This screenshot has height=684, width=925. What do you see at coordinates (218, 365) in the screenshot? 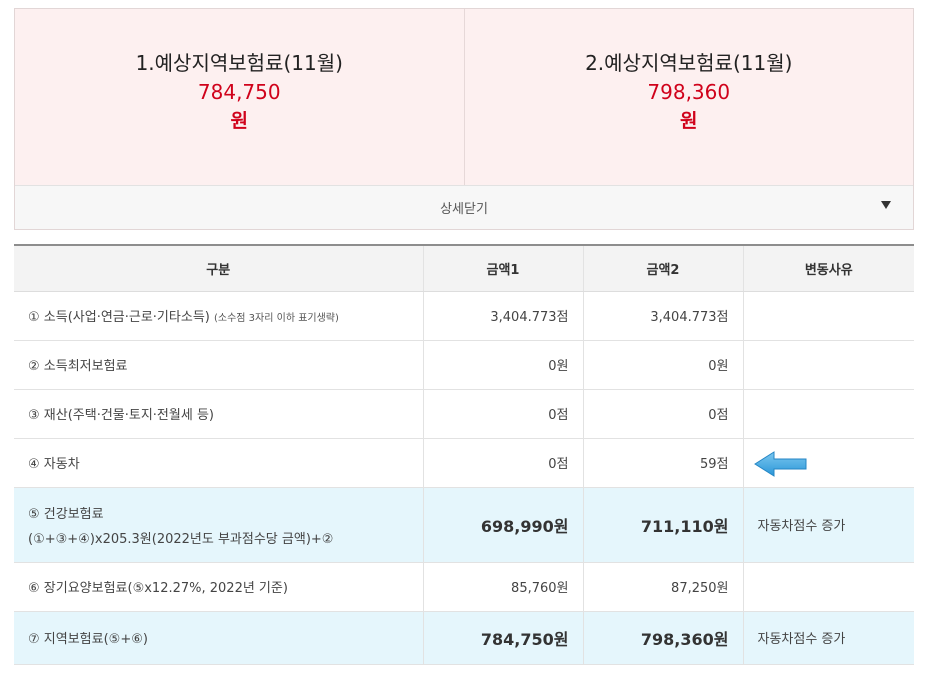
I see `row-label: ② 소득최저보험료` at bounding box center [218, 365].